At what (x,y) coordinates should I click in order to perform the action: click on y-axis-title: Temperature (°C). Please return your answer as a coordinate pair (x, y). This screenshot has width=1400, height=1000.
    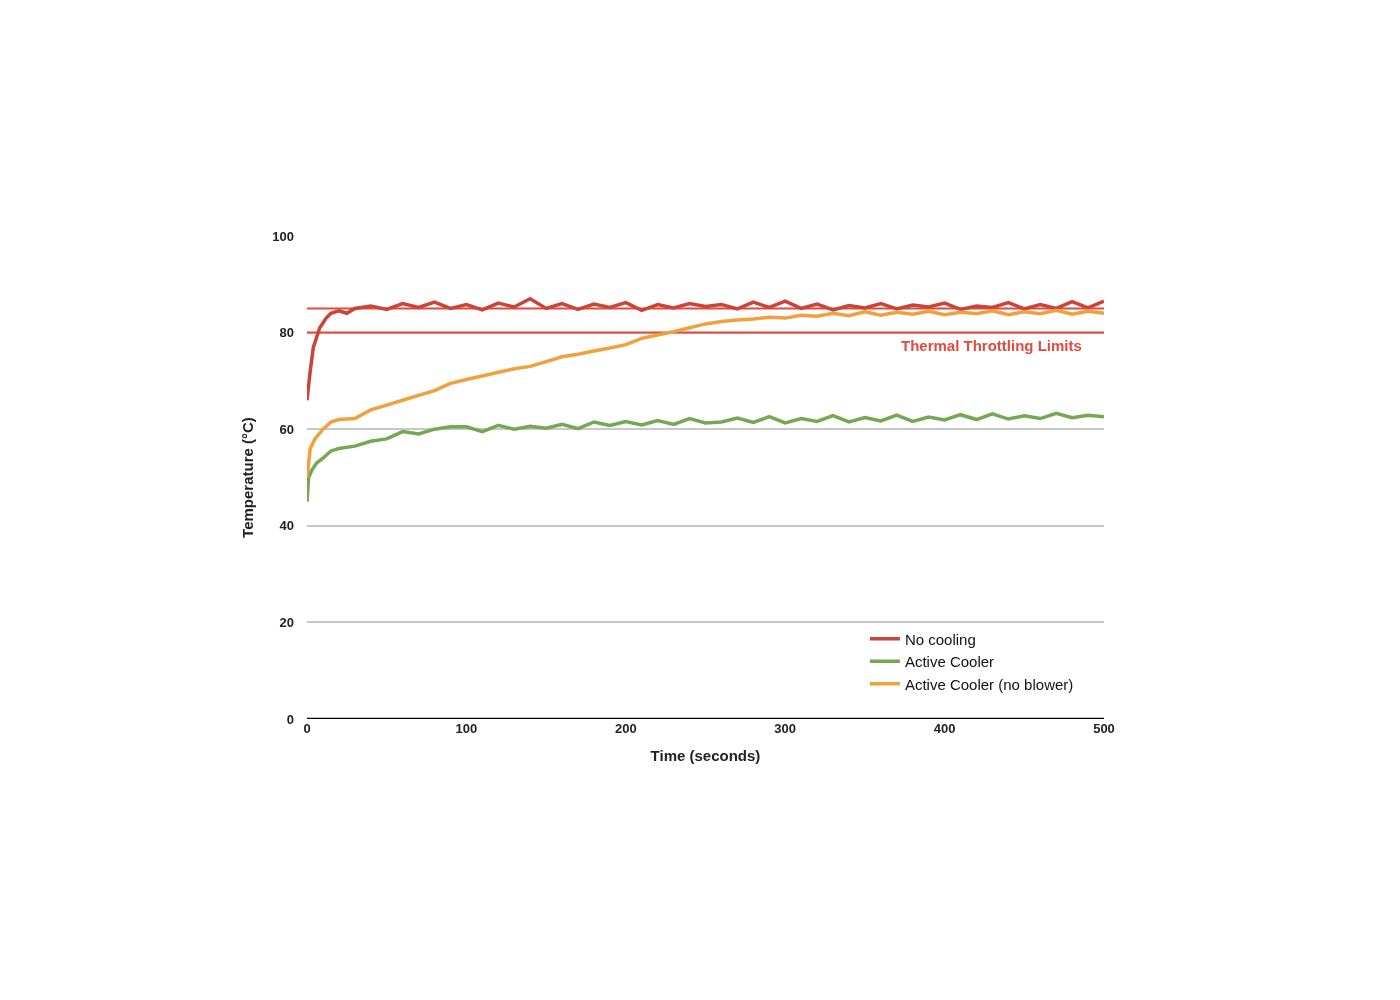
    Looking at the image, I should click on (247, 477).